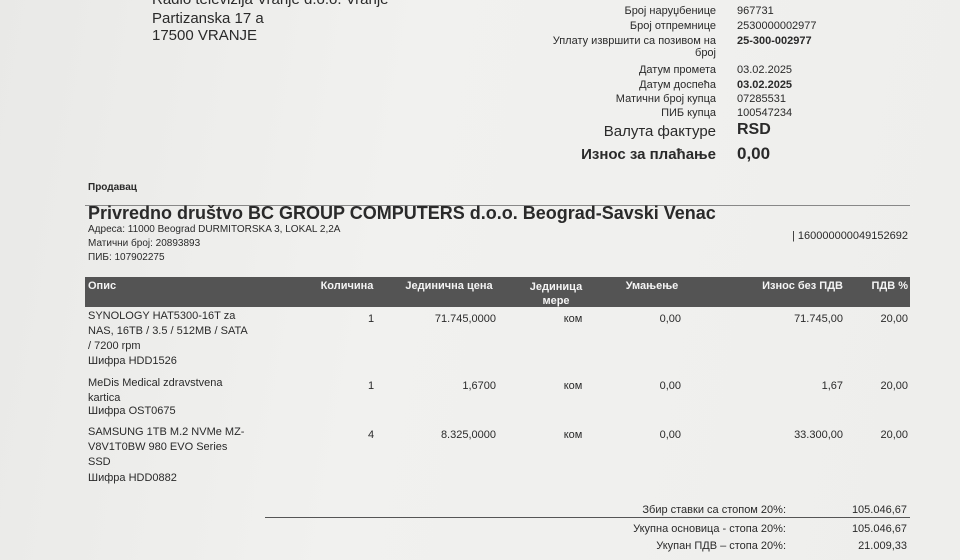 The width and height of the screenshot is (960, 560). What do you see at coordinates (347, 286) in the screenshot?
I see `header-cell: Количина` at bounding box center [347, 286].